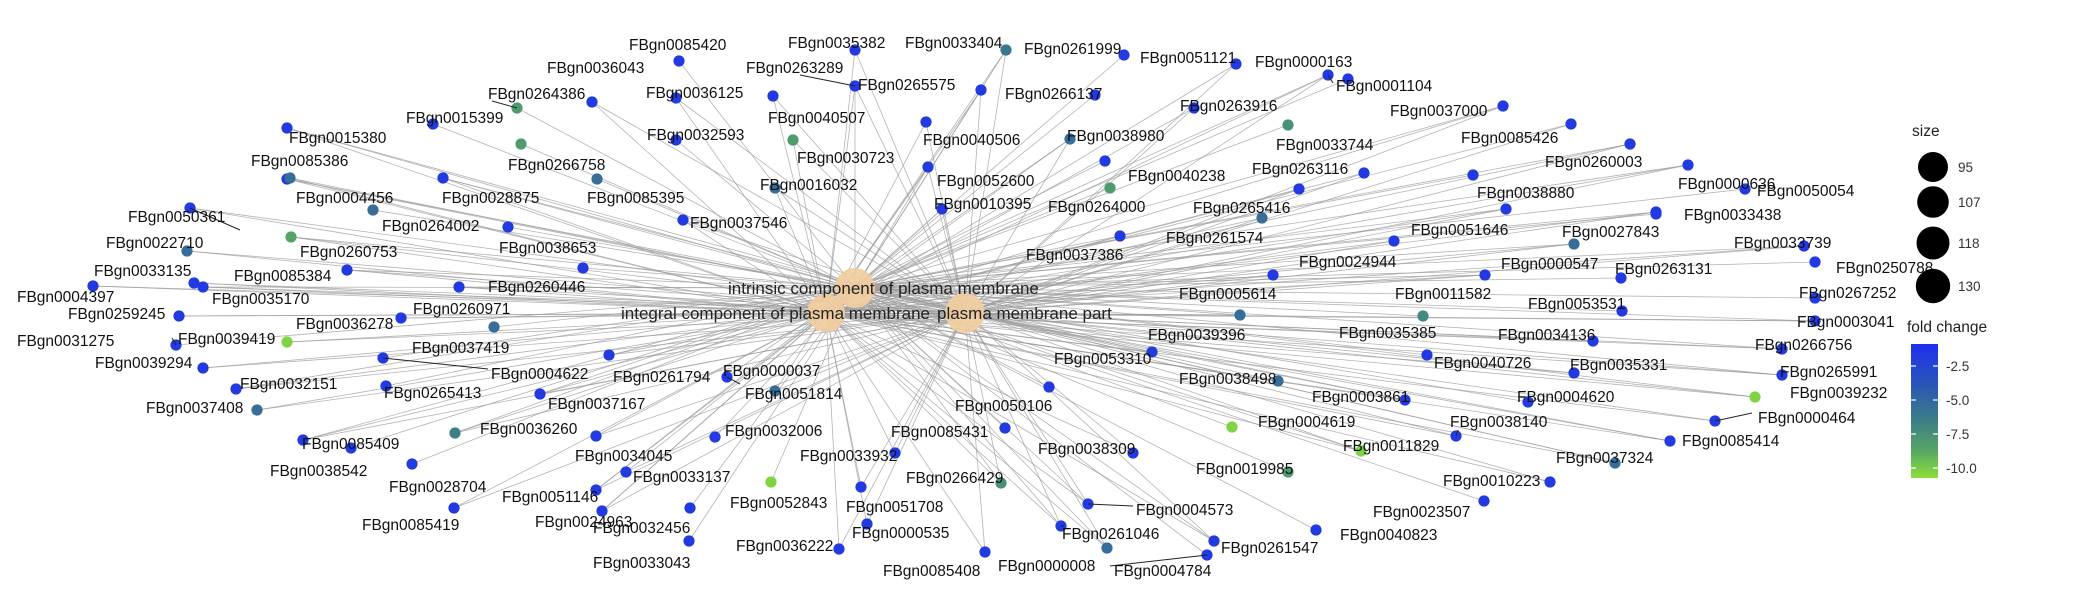  I want to click on gene-label: FBgn0033043, so click(641, 563).